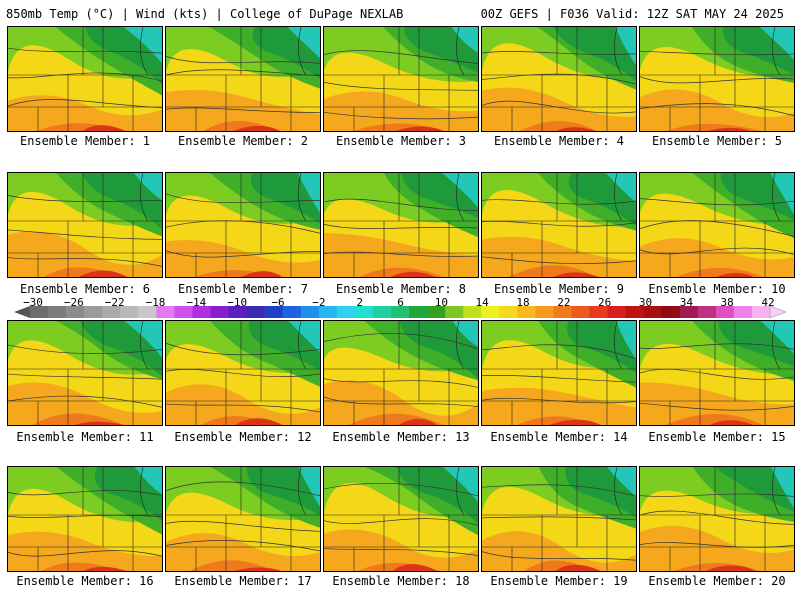  Describe the element at coordinates (717, 581) in the screenshot. I see `ensemble-member-label: Ensemble Member: 20` at that location.